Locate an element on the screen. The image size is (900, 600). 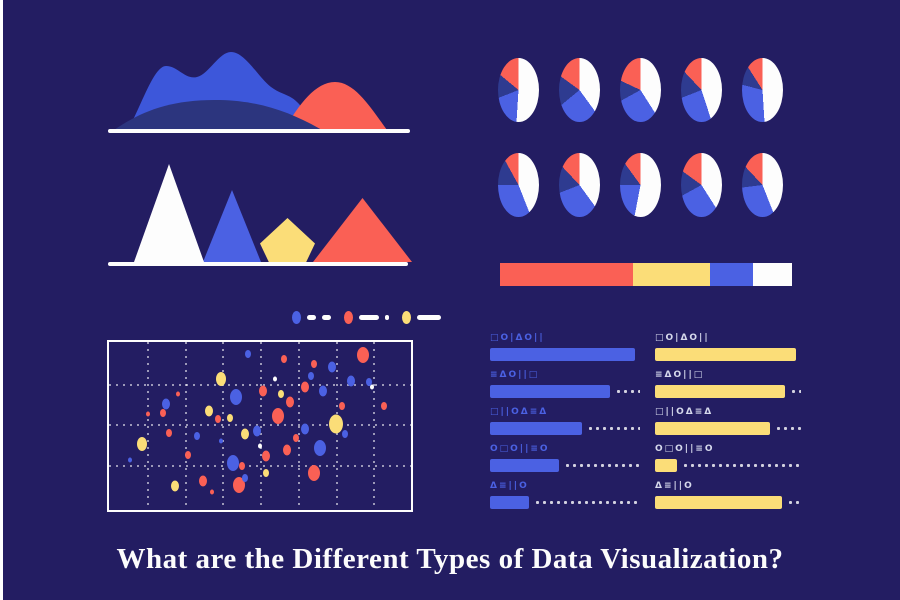
bar-row-label: □||OΔ≡Δ is located at coordinates (684, 412).